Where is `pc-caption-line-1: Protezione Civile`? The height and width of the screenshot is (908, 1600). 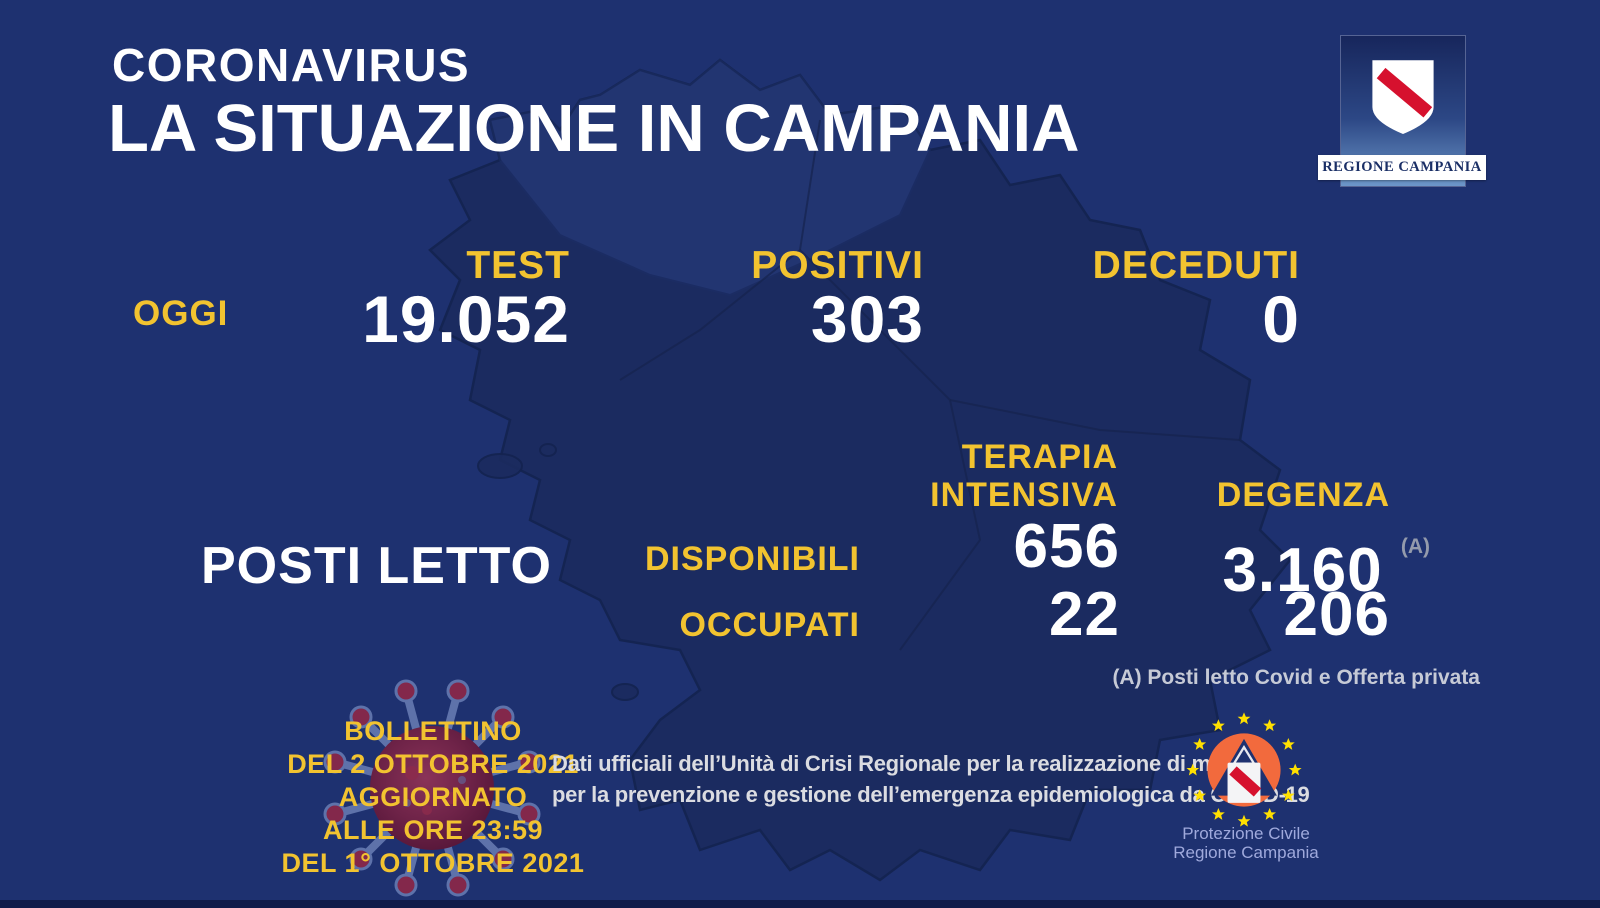
pc-caption-line-1: Protezione Civile is located at coordinates (1246, 833).